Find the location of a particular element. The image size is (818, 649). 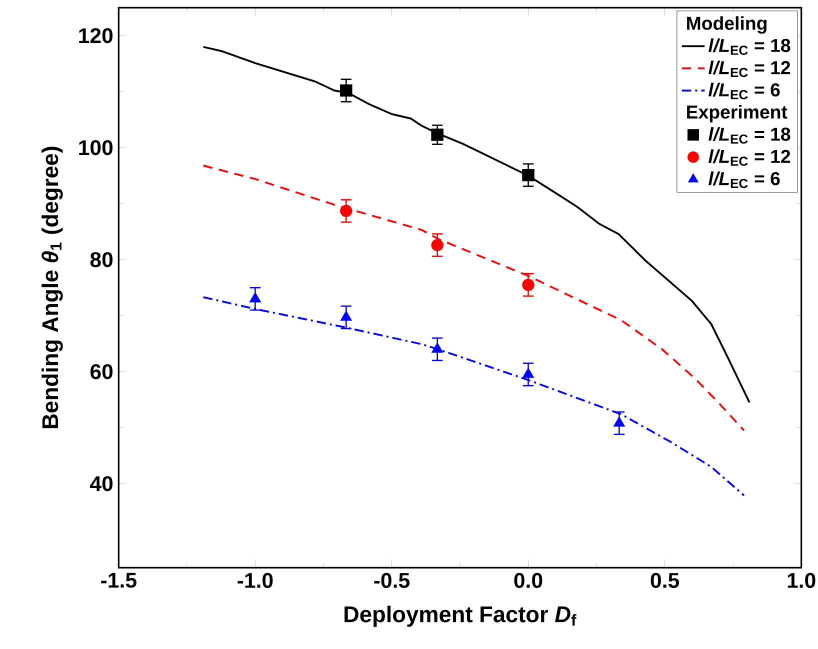

legend-title: Modeling is located at coordinates (726, 25).